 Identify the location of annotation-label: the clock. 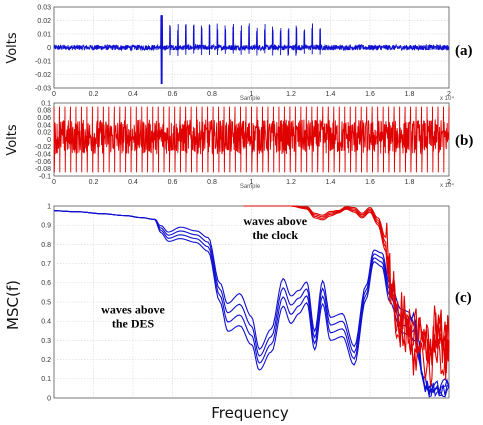
(275, 235).